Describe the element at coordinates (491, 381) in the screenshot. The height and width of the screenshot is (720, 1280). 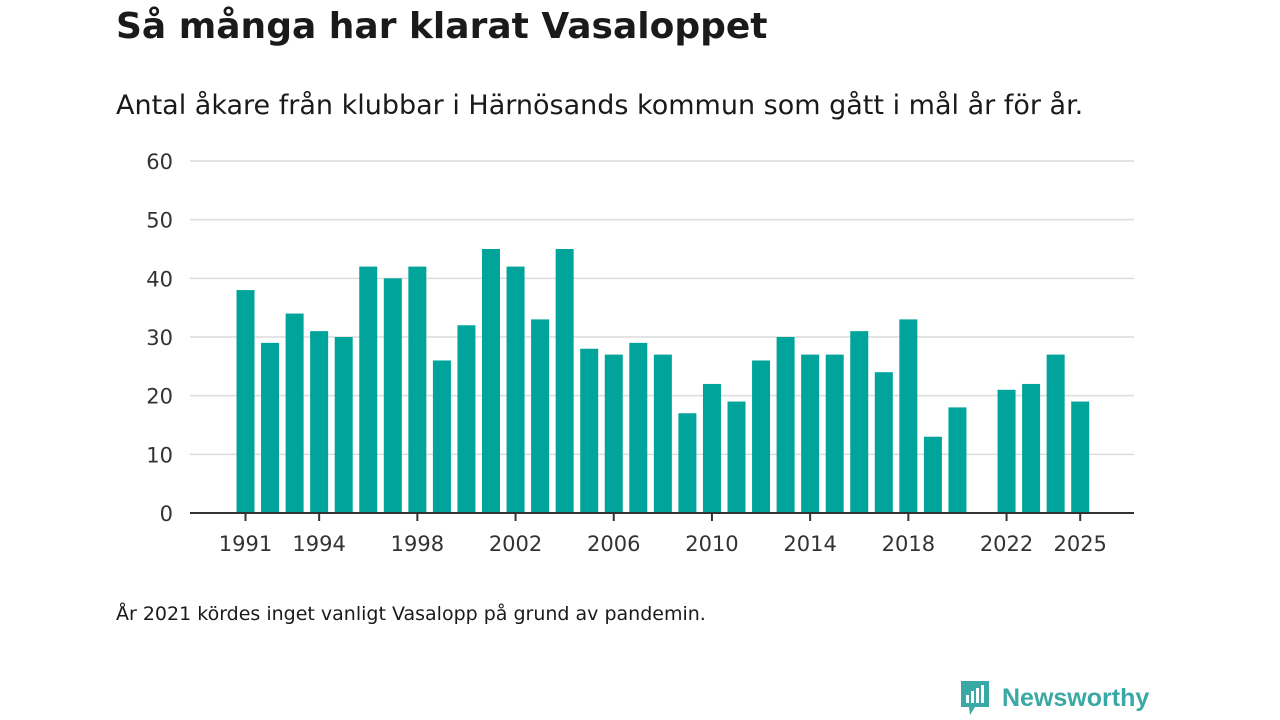
I see `bar-2001` at that location.